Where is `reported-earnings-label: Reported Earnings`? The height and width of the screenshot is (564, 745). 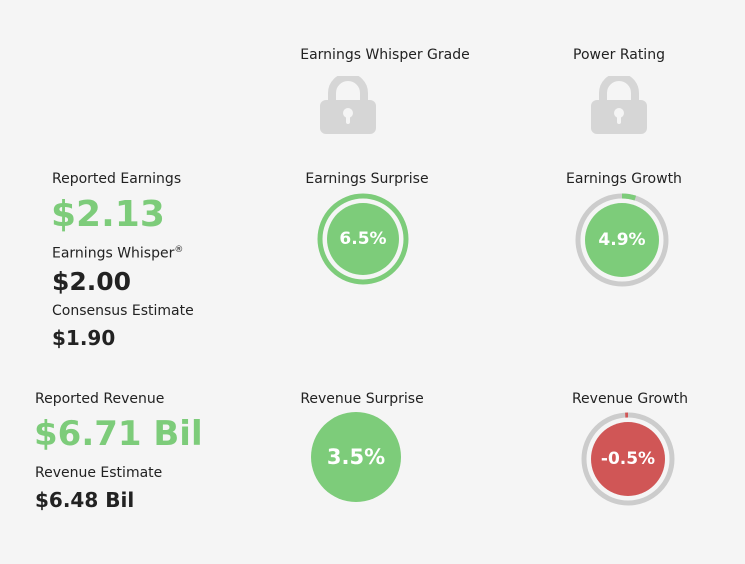
reported-earnings-label: Reported Earnings is located at coordinates (117, 179).